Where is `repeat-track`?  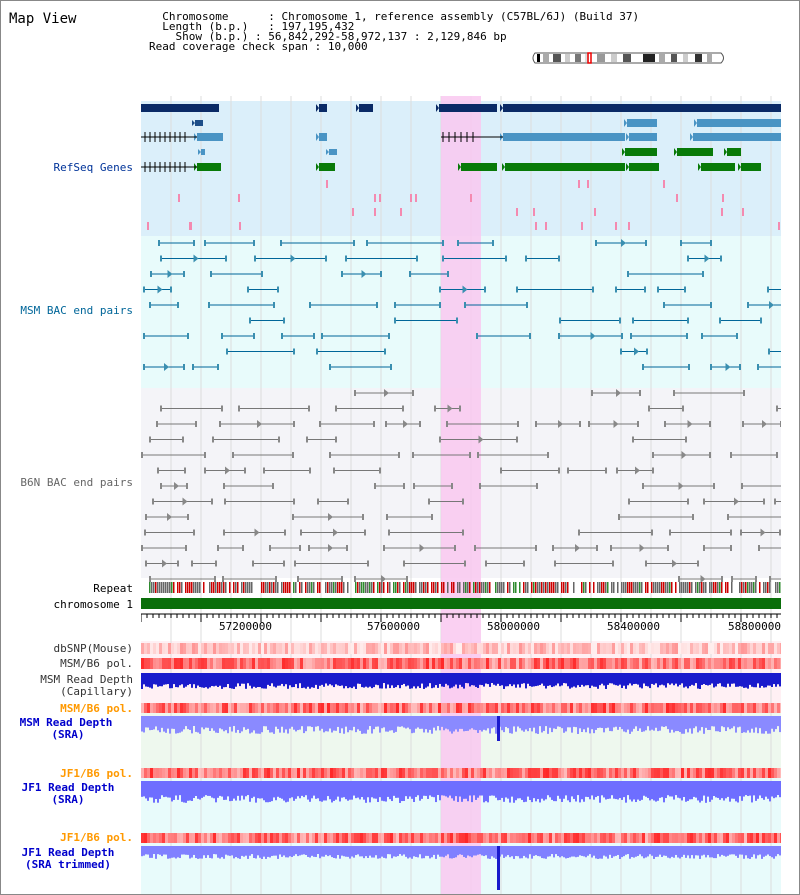 repeat-track is located at coordinates (465, 587).